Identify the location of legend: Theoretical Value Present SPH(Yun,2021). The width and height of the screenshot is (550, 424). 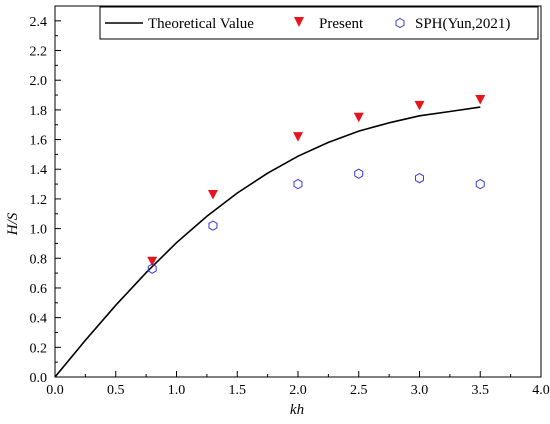
(319, 23).